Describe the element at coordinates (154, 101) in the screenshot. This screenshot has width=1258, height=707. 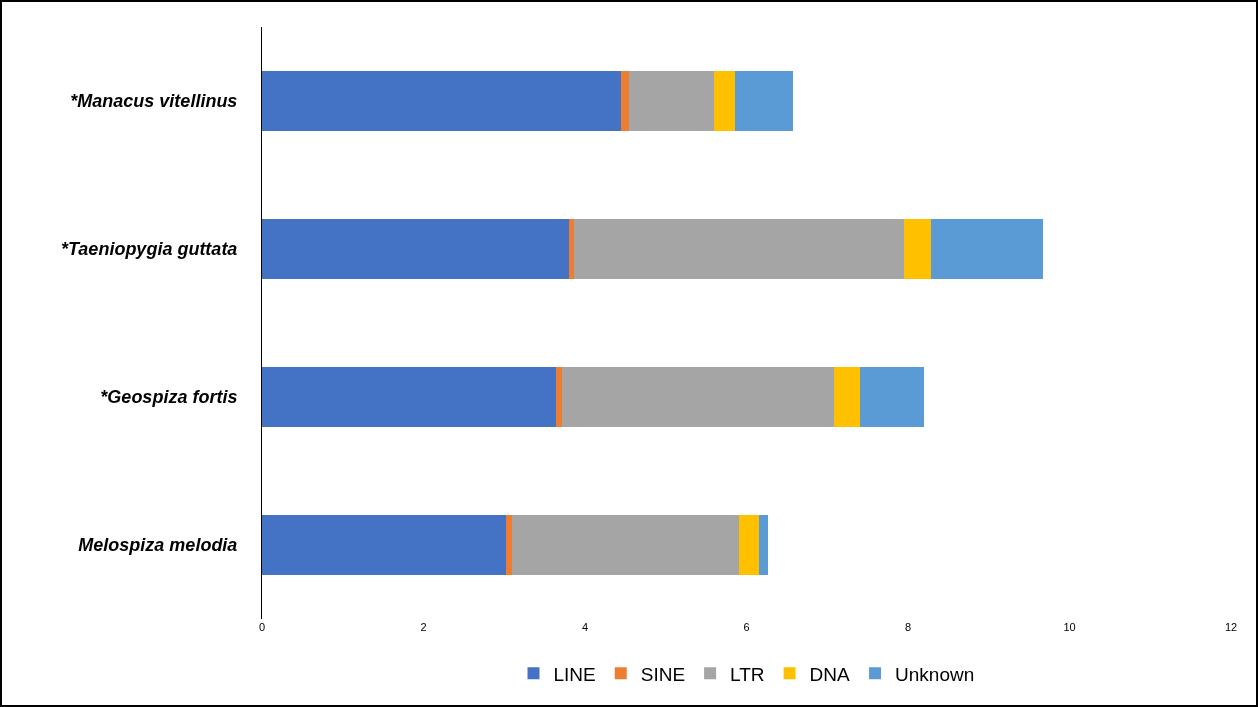
I see `y-tick-label: *Manacus vitellinus` at that location.